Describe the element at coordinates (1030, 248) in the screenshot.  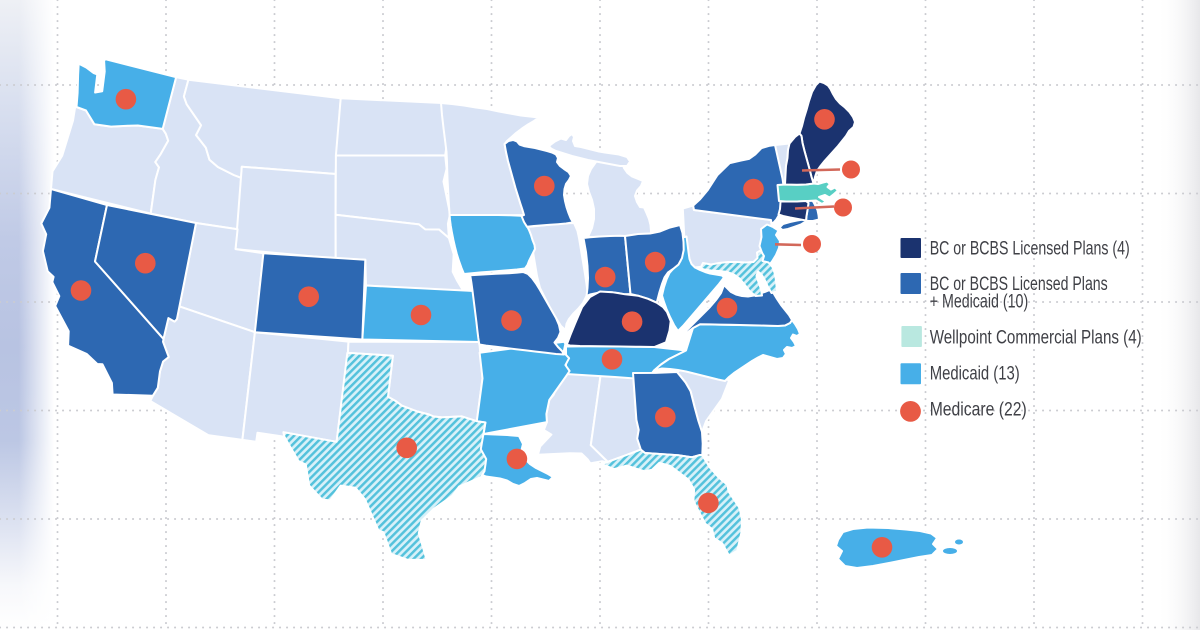
I see `svg-text: BC or BCBS Licensed Plans (4)` at that location.